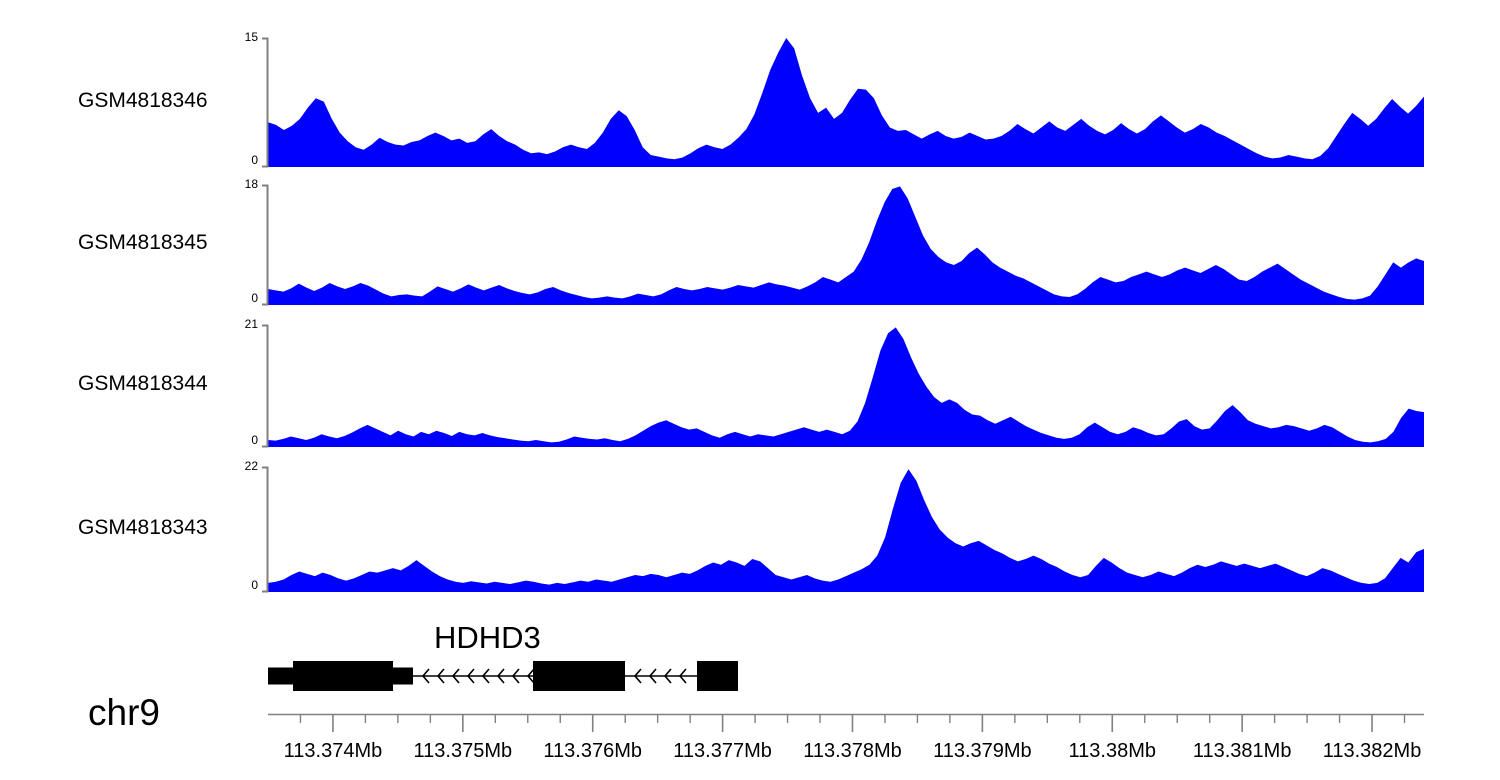 The height and width of the screenshot is (780, 1500). I want to click on y-axis-max-label-GSM4818343: 22, so click(251, 466).